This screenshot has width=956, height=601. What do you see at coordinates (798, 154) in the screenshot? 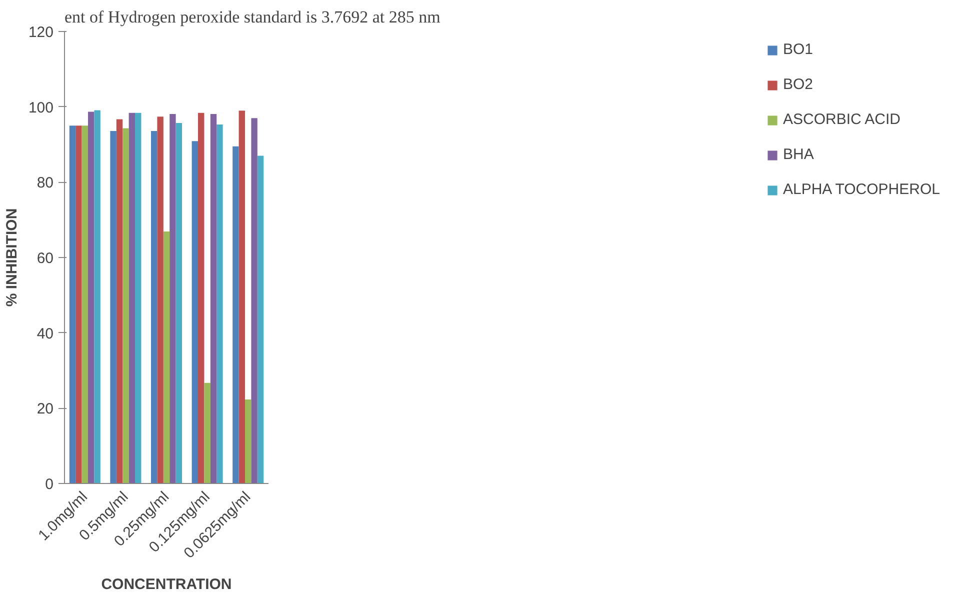
I see `legend-label: BHA` at bounding box center [798, 154].